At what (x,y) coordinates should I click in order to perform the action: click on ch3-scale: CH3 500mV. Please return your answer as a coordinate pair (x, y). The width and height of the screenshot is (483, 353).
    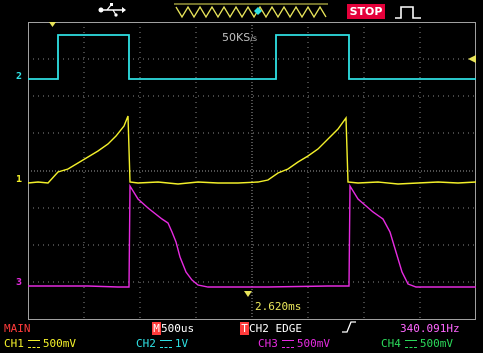
    Looking at the image, I should click on (294, 343).